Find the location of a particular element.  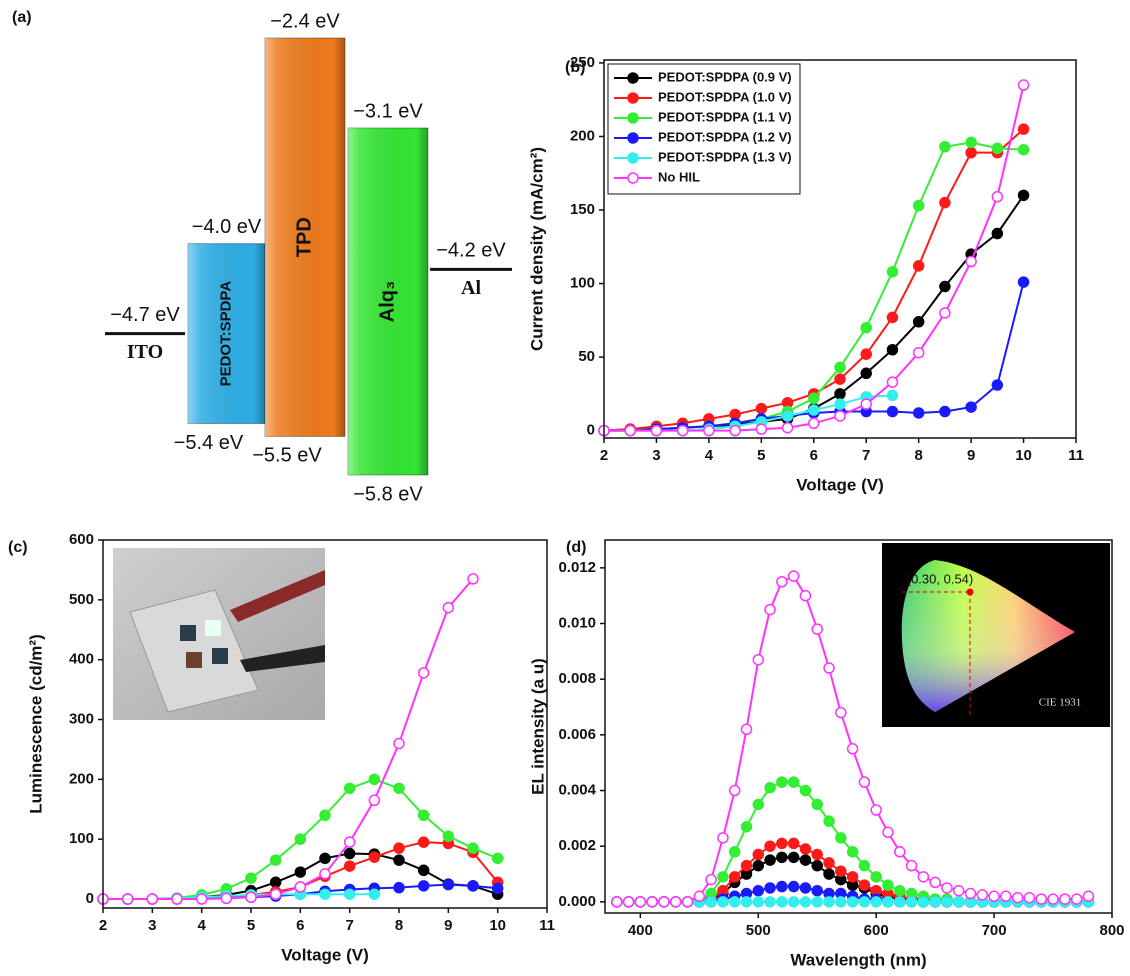

y-tick-label: 200 is located at coordinates (582, 135).